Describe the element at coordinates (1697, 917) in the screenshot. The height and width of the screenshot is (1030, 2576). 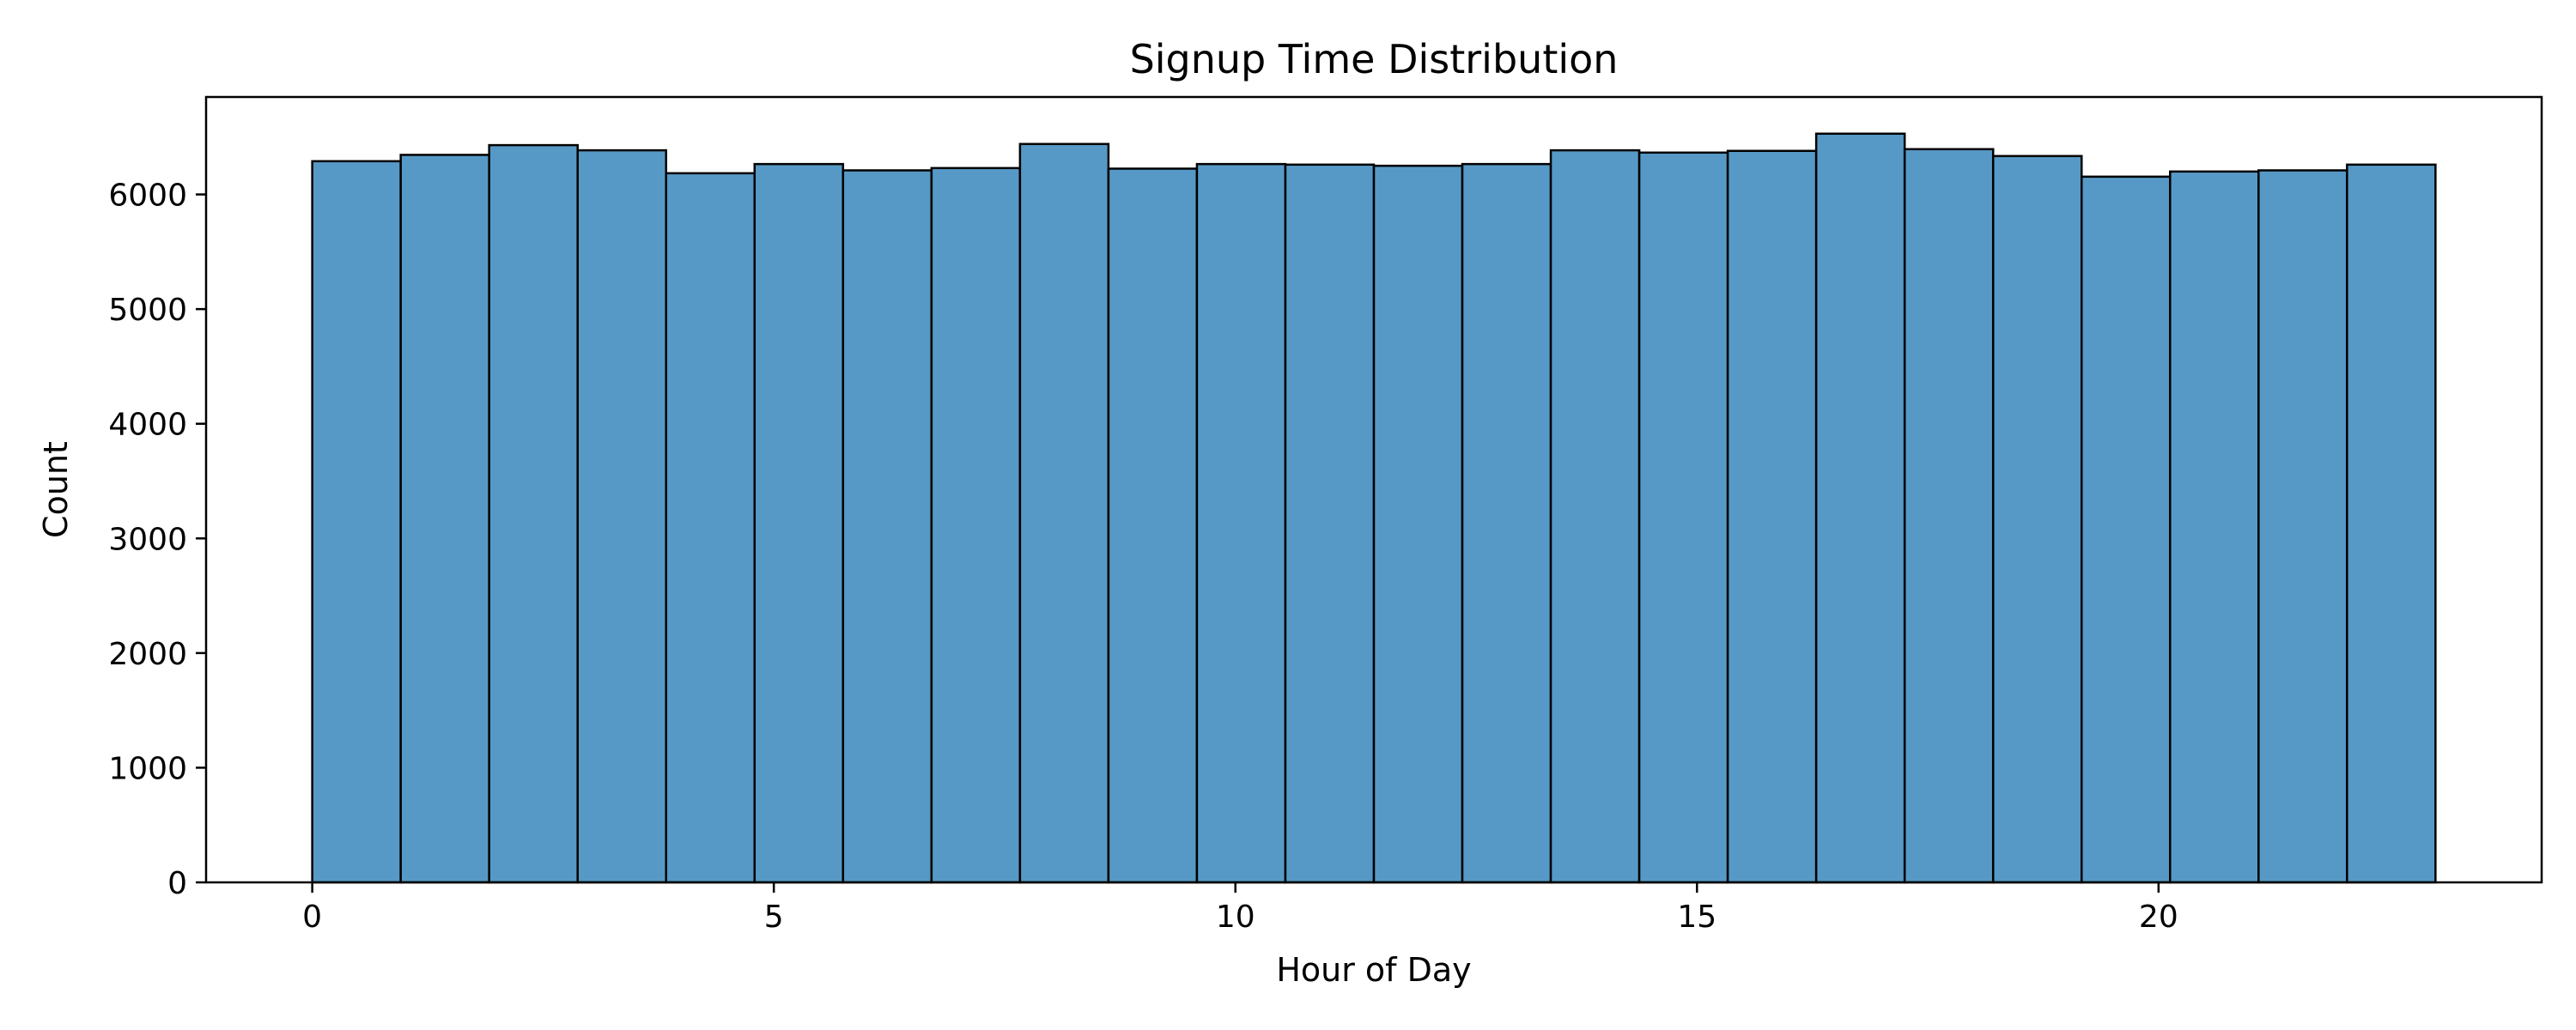
I see `x-tick-label: 15` at that location.